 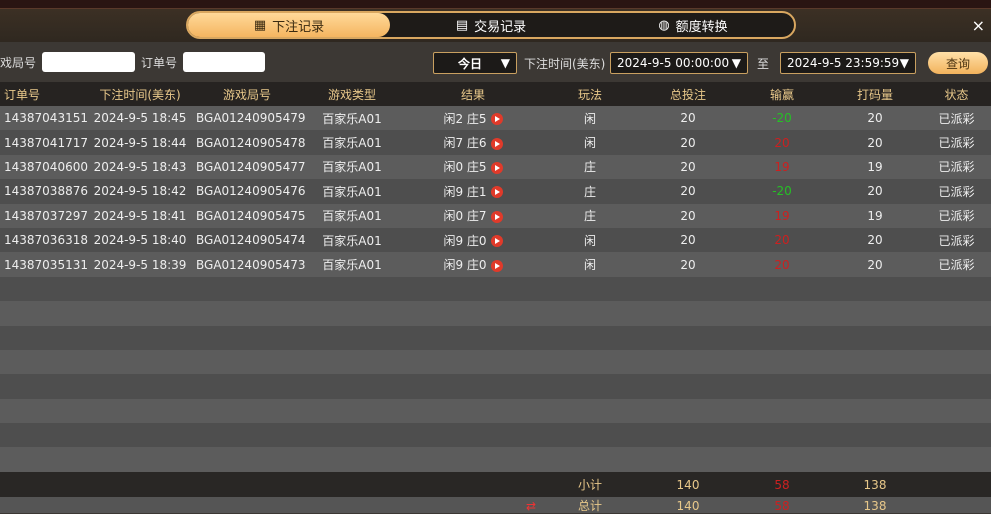 I want to click on total-label: 总计, so click(x=589, y=506).